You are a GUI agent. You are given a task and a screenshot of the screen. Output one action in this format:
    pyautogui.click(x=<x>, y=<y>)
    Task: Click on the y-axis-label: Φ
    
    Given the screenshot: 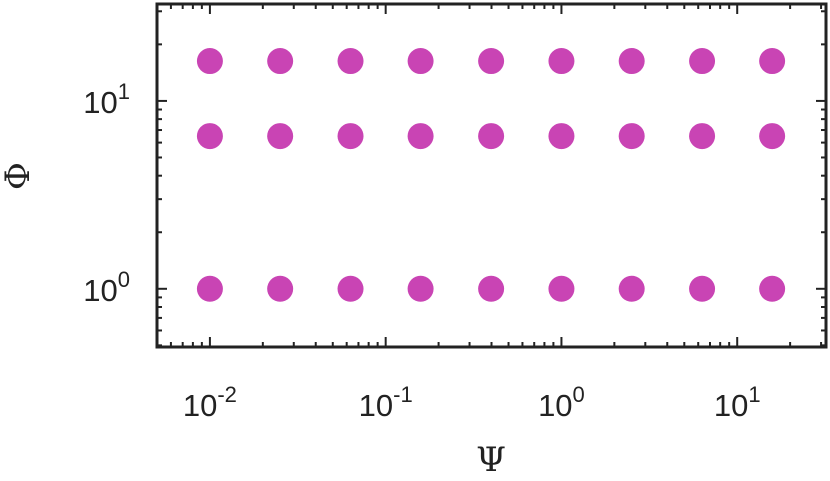 What is the action you would take?
    pyautogui.click(x=19, y=176)
    